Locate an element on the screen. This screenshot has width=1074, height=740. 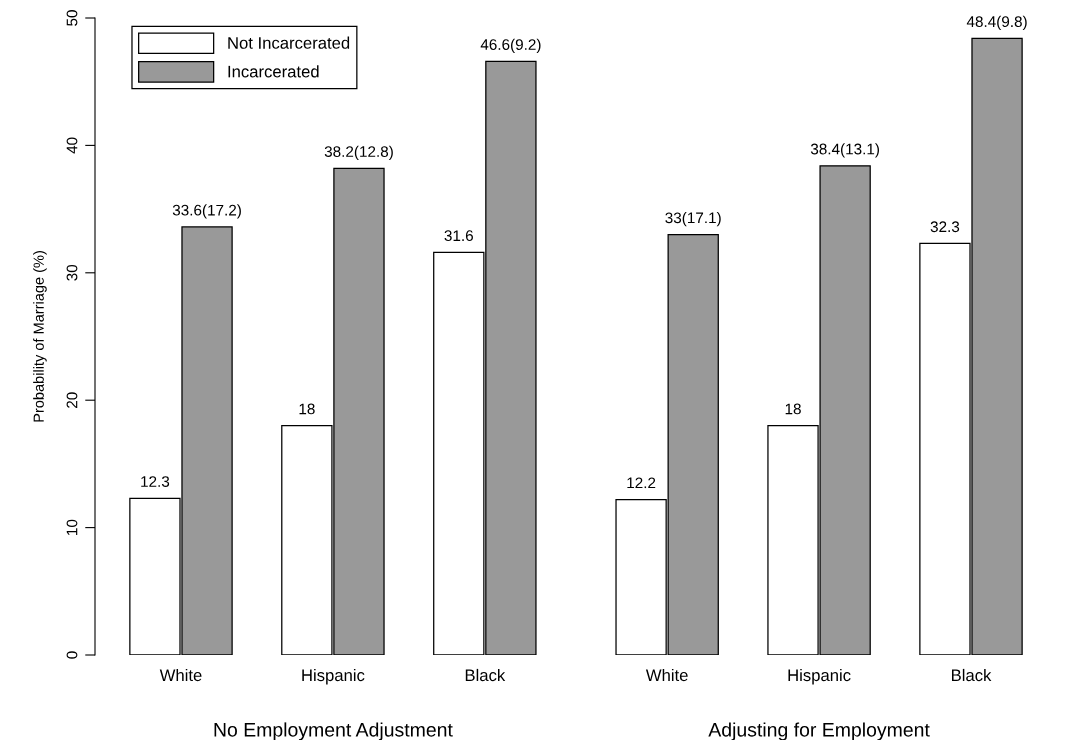
legend-label: Not Incarcerated is located at coordinates (289, 42).